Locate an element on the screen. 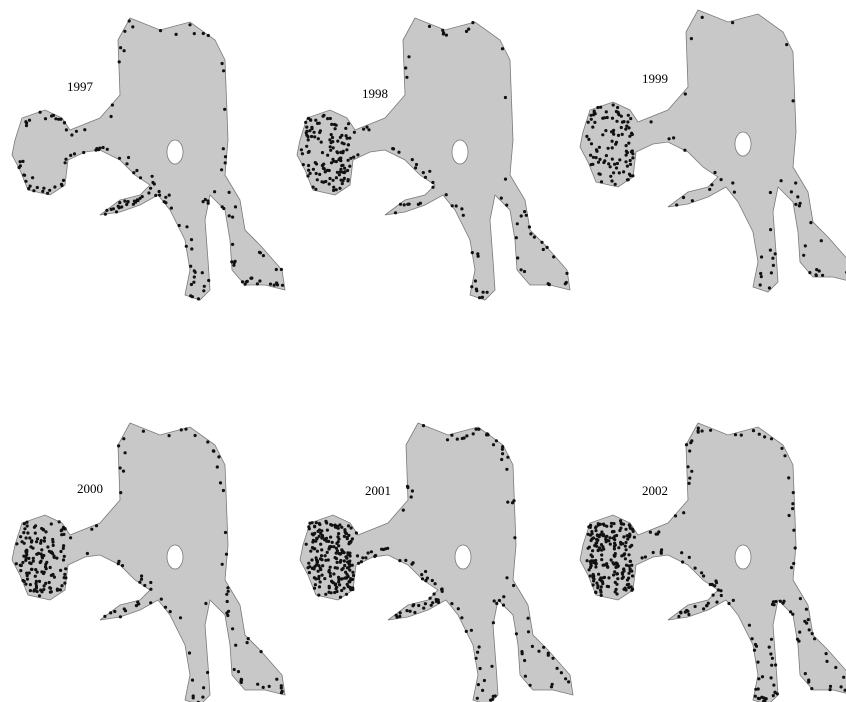  lake-shape is located at coordinates (712, 562).